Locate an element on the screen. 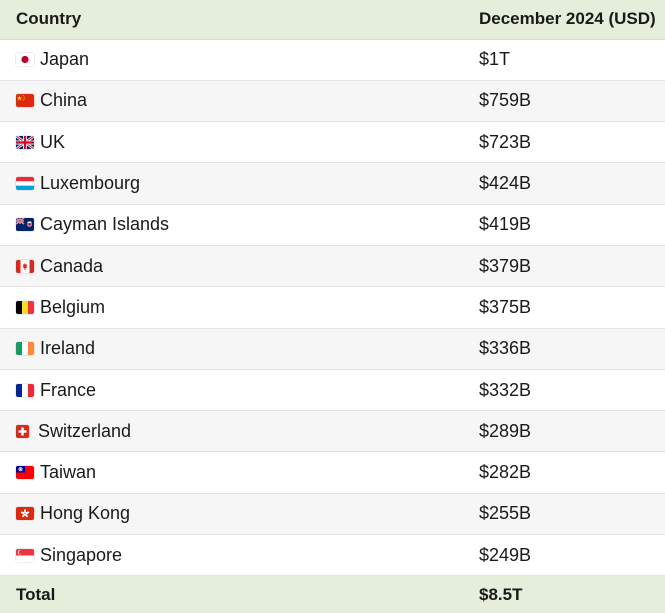 The width and height of the screenshot is (665, 613). table-row: Singapore $249B is located at coordinates (332, 555).